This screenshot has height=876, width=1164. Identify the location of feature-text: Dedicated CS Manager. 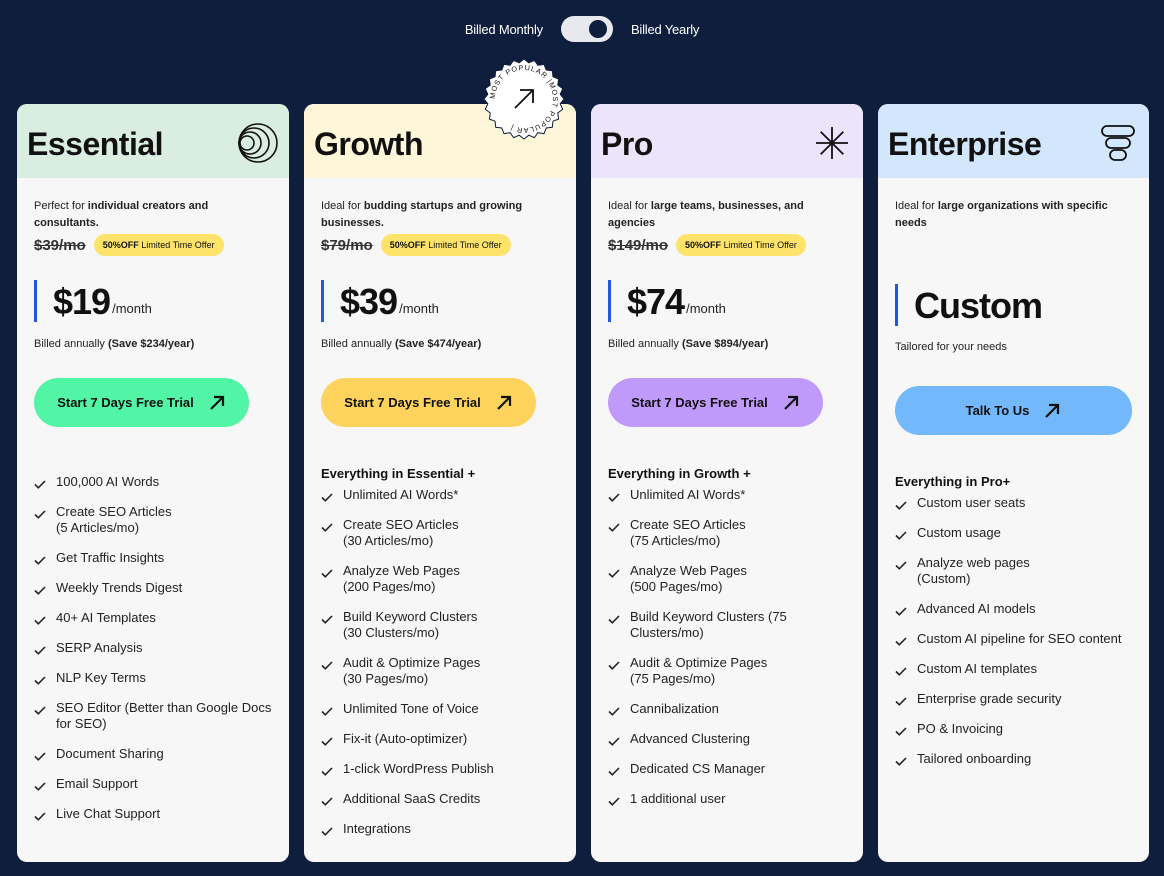
(698, 768).